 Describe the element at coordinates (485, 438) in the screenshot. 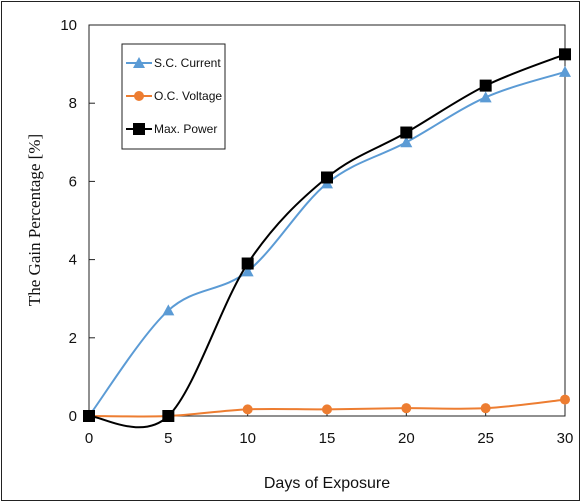

I see `x-tick-label: 25` at that location.